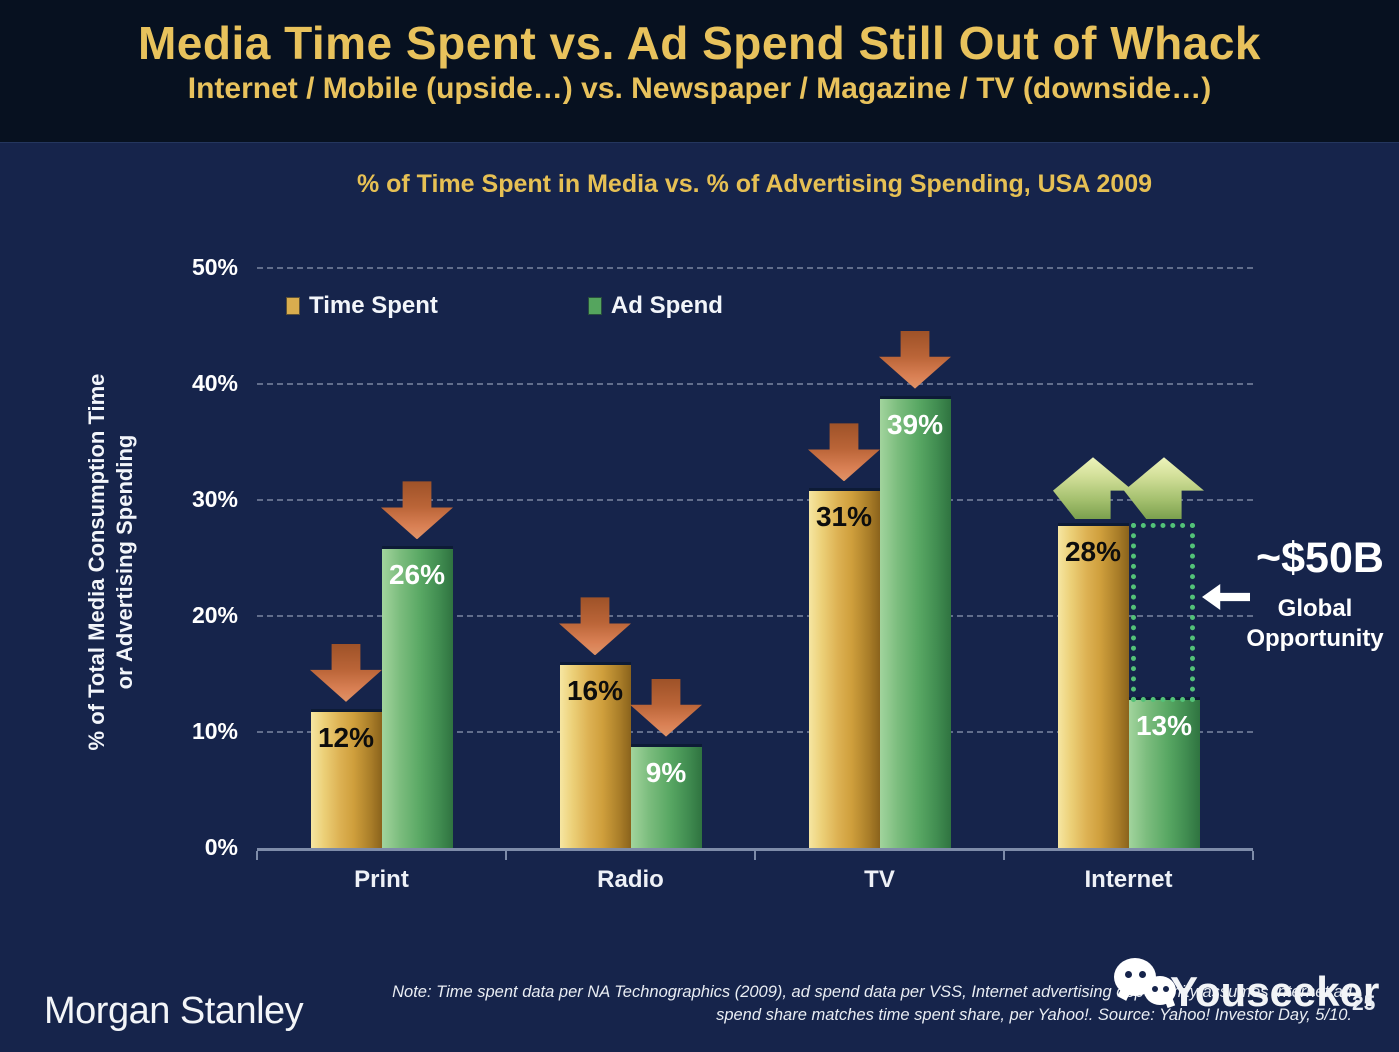 The height and width of the screenshot is (1052, 1399). What do you see at coordinates (346, 737) in the screenshot?
I see `value-label: 12%` at bounding box center [346, 737].